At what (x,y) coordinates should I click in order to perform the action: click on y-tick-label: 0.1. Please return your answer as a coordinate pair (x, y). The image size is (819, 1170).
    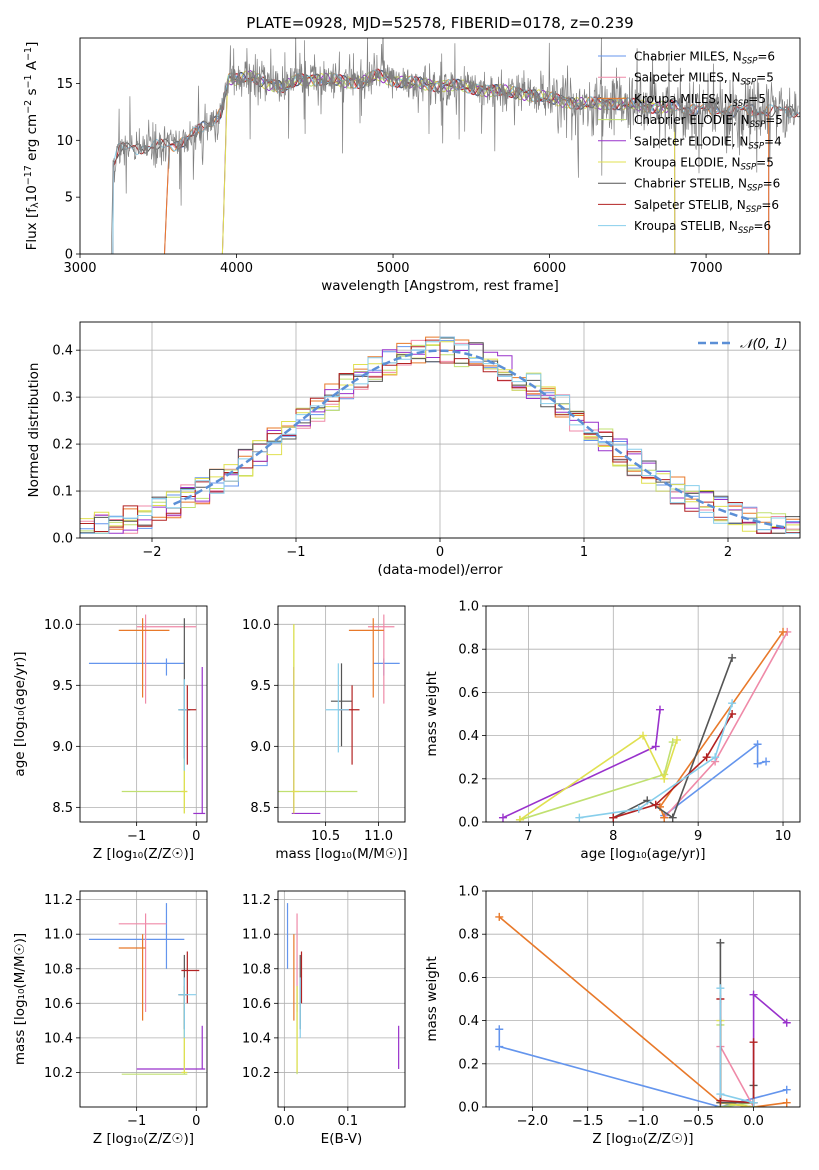
    Looking at the image, I should click on (62, 492).